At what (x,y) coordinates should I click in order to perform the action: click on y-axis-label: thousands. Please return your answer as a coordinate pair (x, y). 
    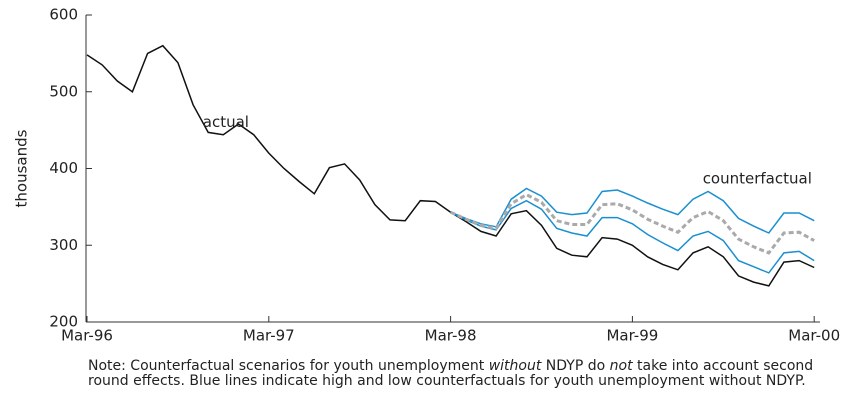
    Looking at the image, I should click on (22, 168).